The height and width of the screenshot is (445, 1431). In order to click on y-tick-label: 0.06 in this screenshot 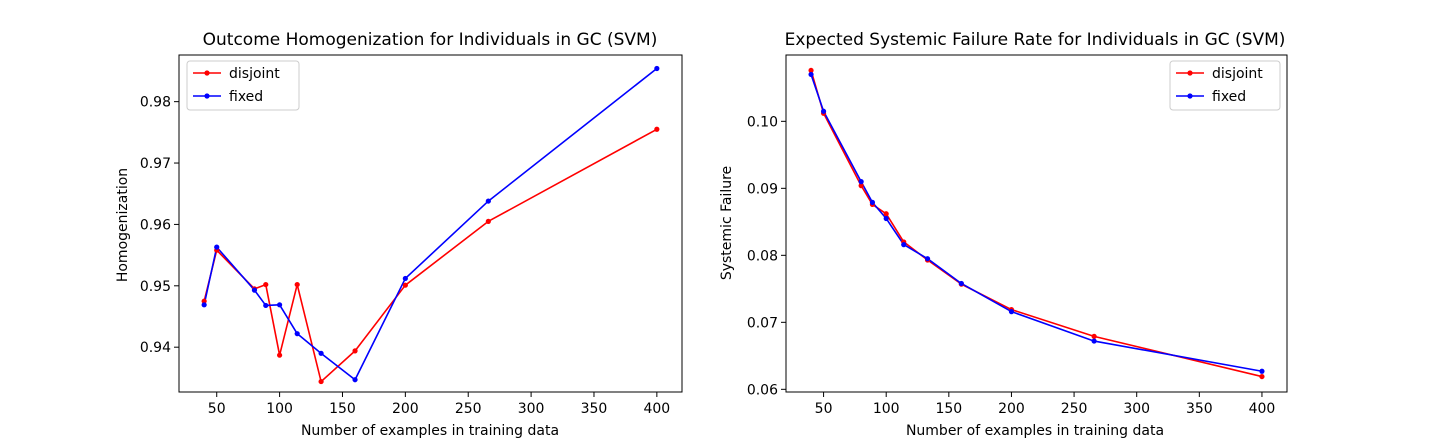, I will do `click(762, 390)`.